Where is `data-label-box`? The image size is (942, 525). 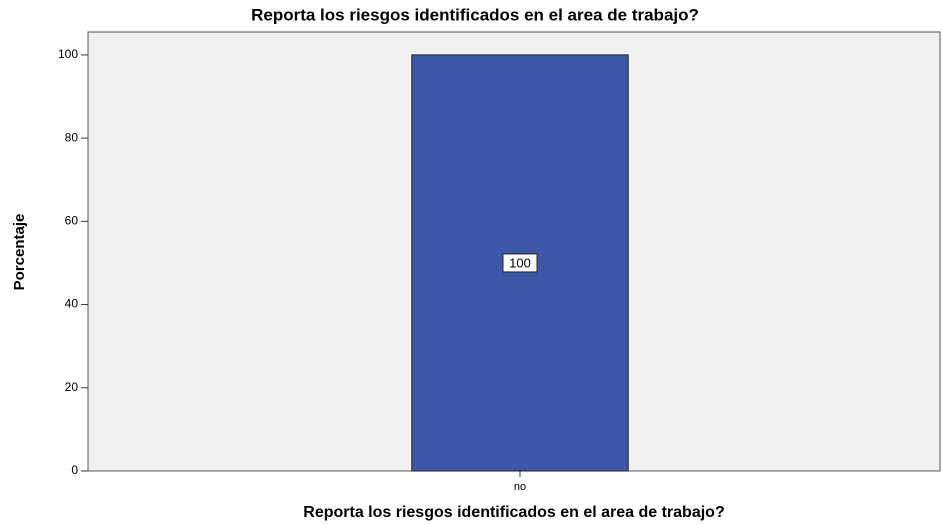 data-label-box is located at coordinates (520, 263).